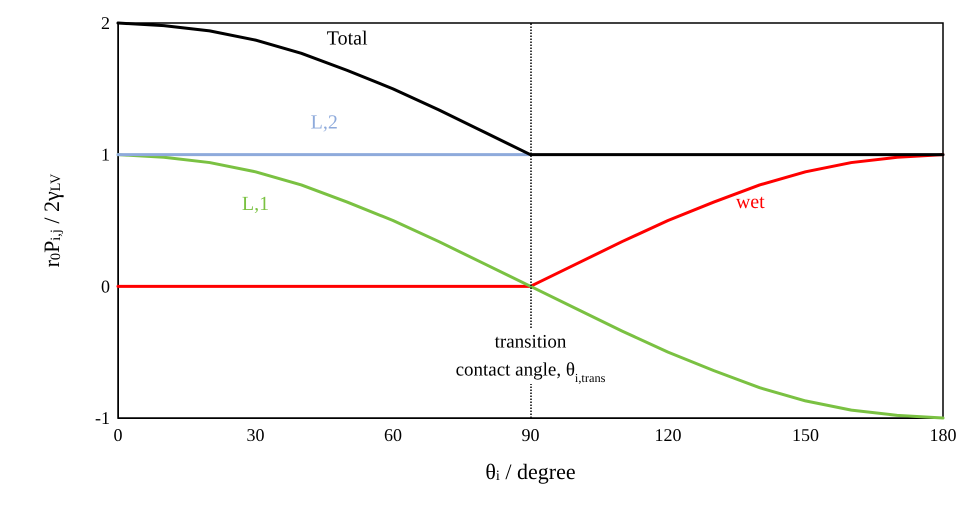 The image size is (971, 508). I want to click on y-tick-label: -1, so click(102, 418).